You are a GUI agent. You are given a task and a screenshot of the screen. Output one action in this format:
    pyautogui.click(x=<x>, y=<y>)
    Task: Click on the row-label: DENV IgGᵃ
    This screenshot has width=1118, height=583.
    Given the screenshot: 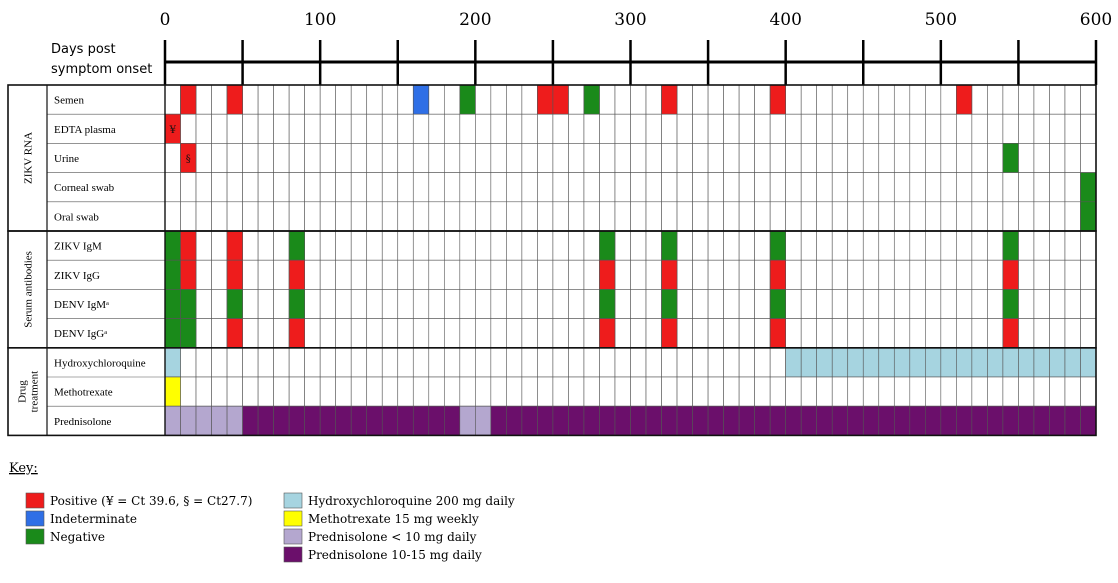 What is the action you would take?
    pyautogui.click(x=80, y=334)
    